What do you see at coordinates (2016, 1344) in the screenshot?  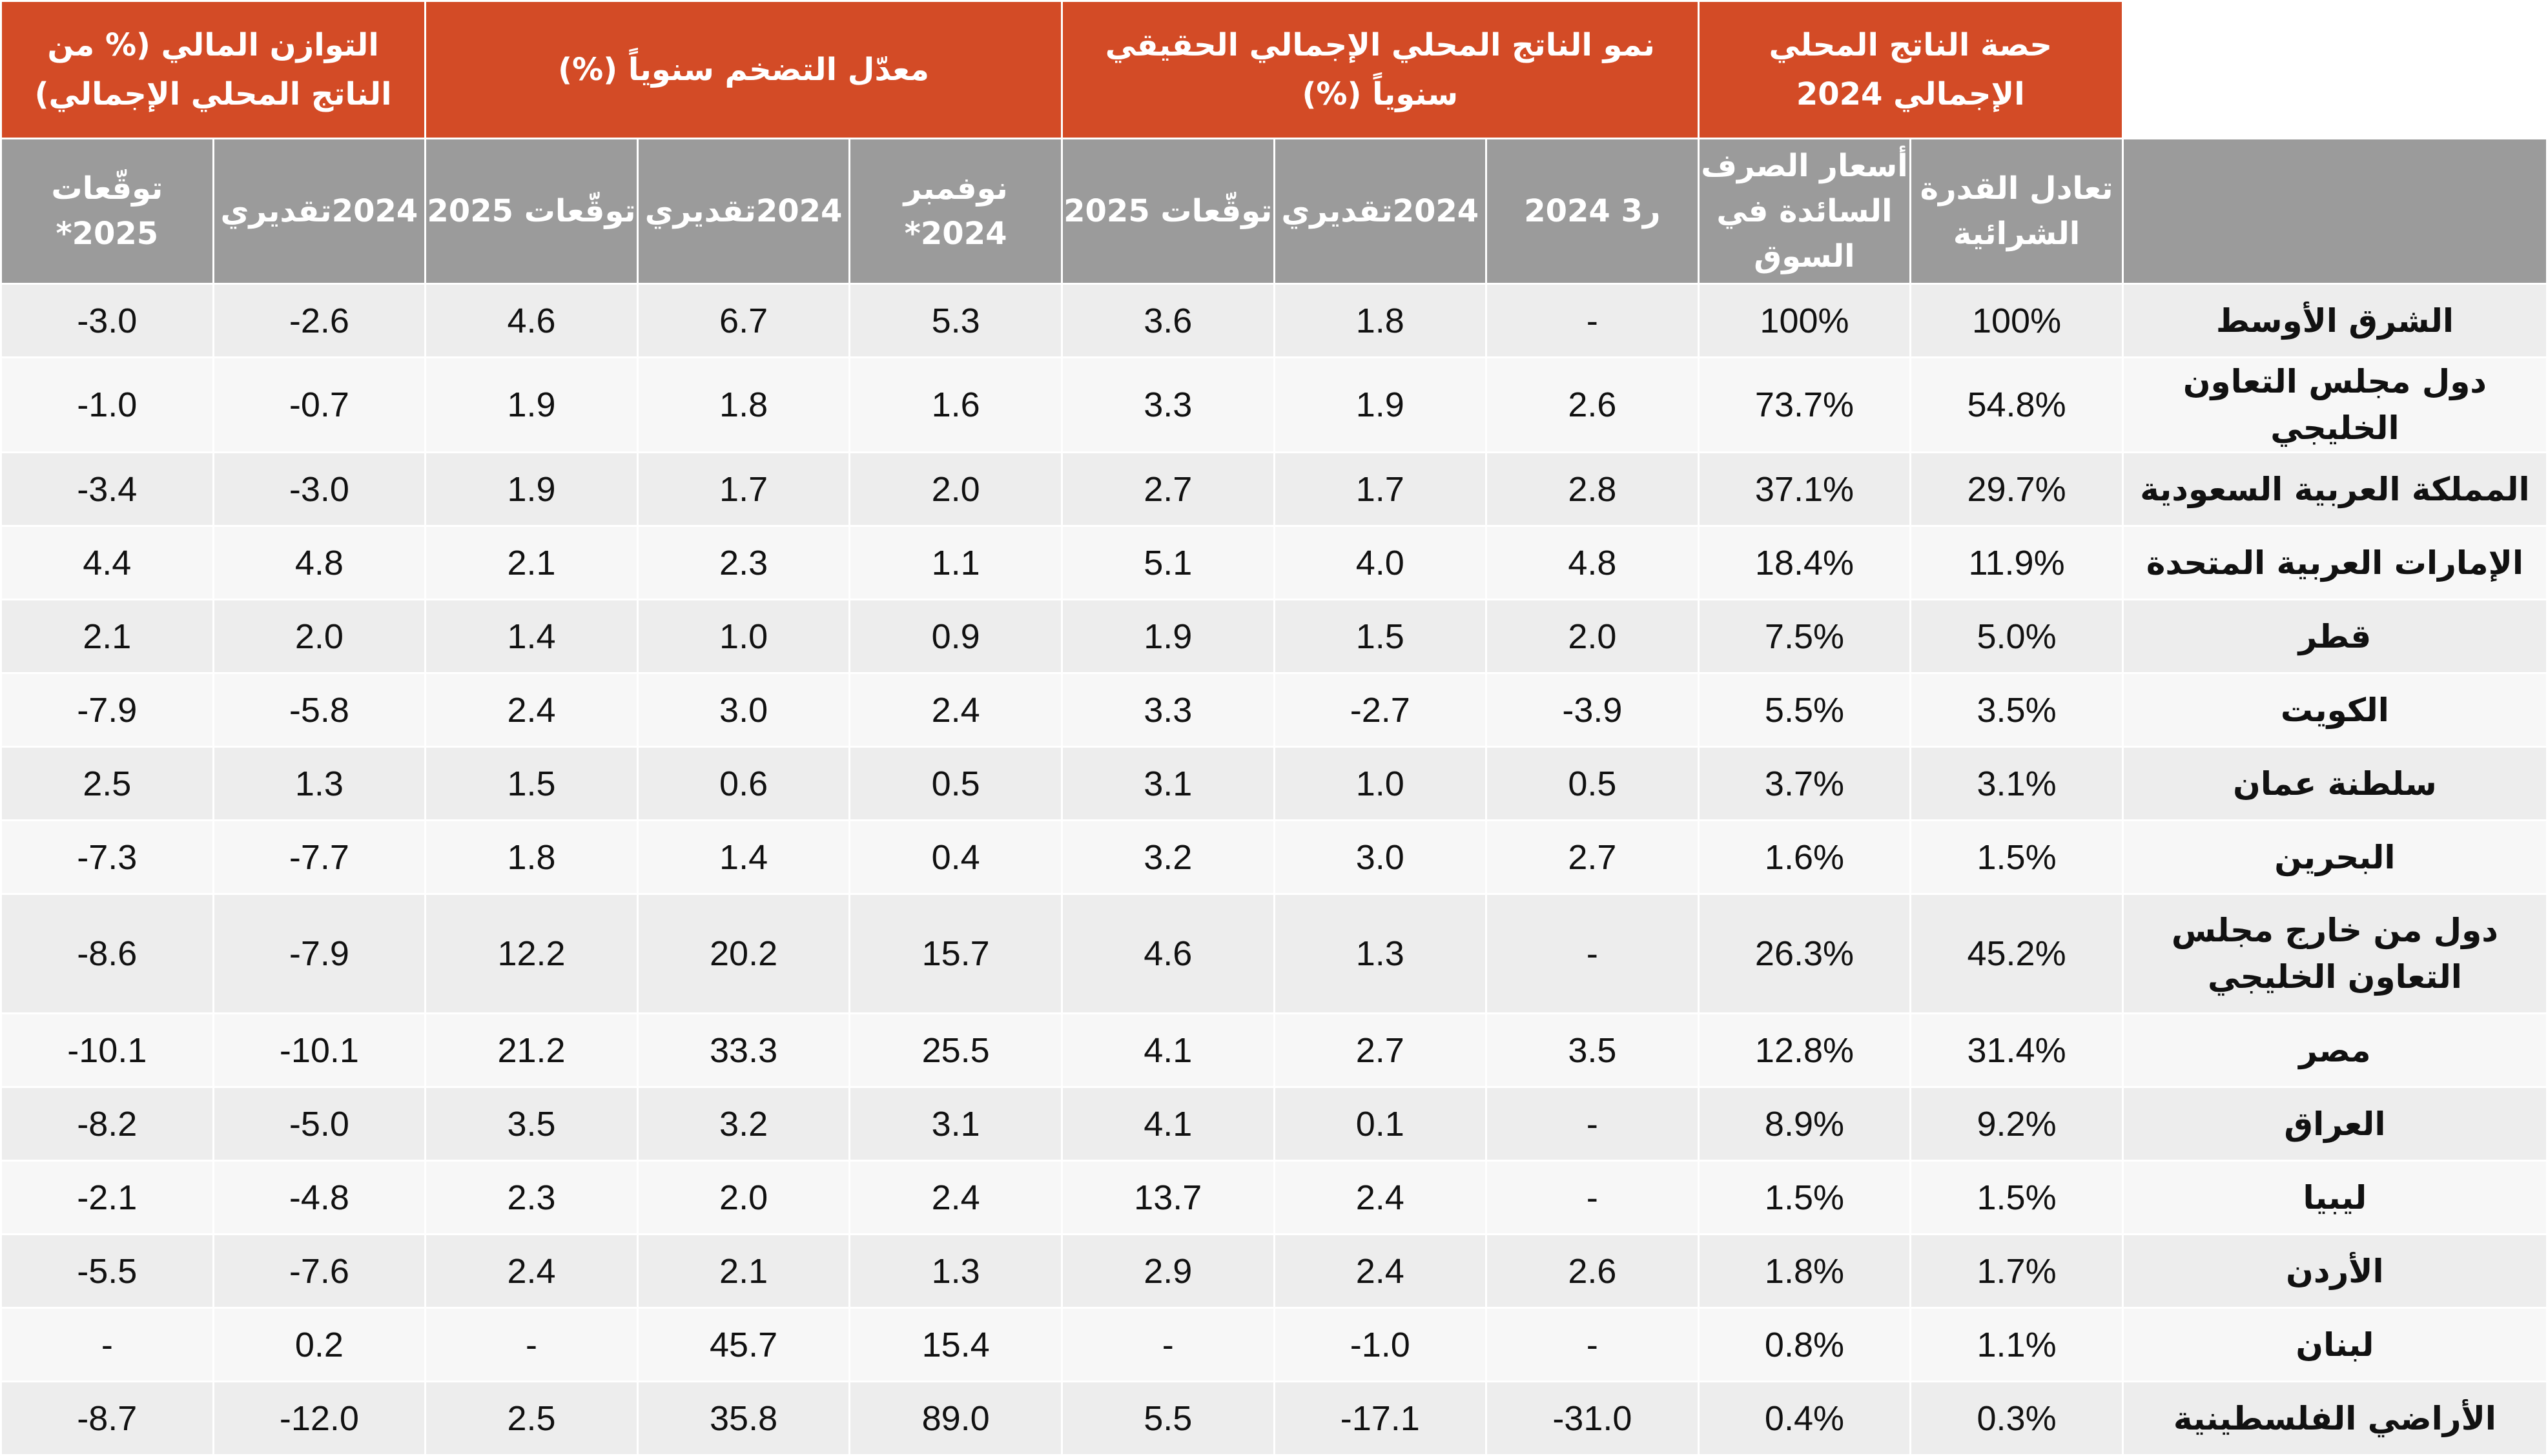 I see `value-cell: 1.1%` at bounding box center [2016, 1344].